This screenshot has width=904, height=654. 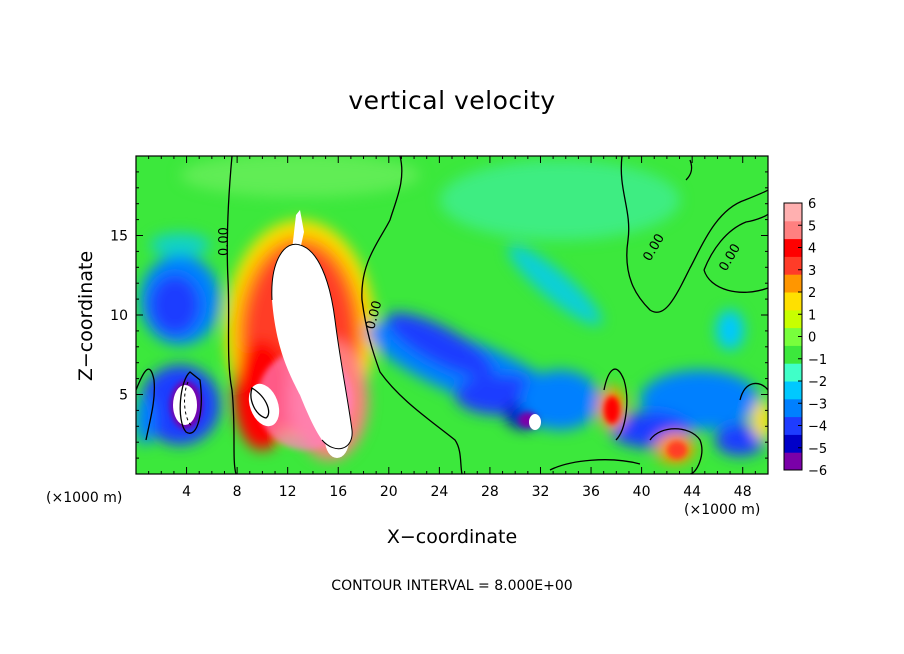 What do you see at coordinates (817, 449) in the screenshot?
I see `colorbar-tick-label: −5` at bounding box center [817, 449].